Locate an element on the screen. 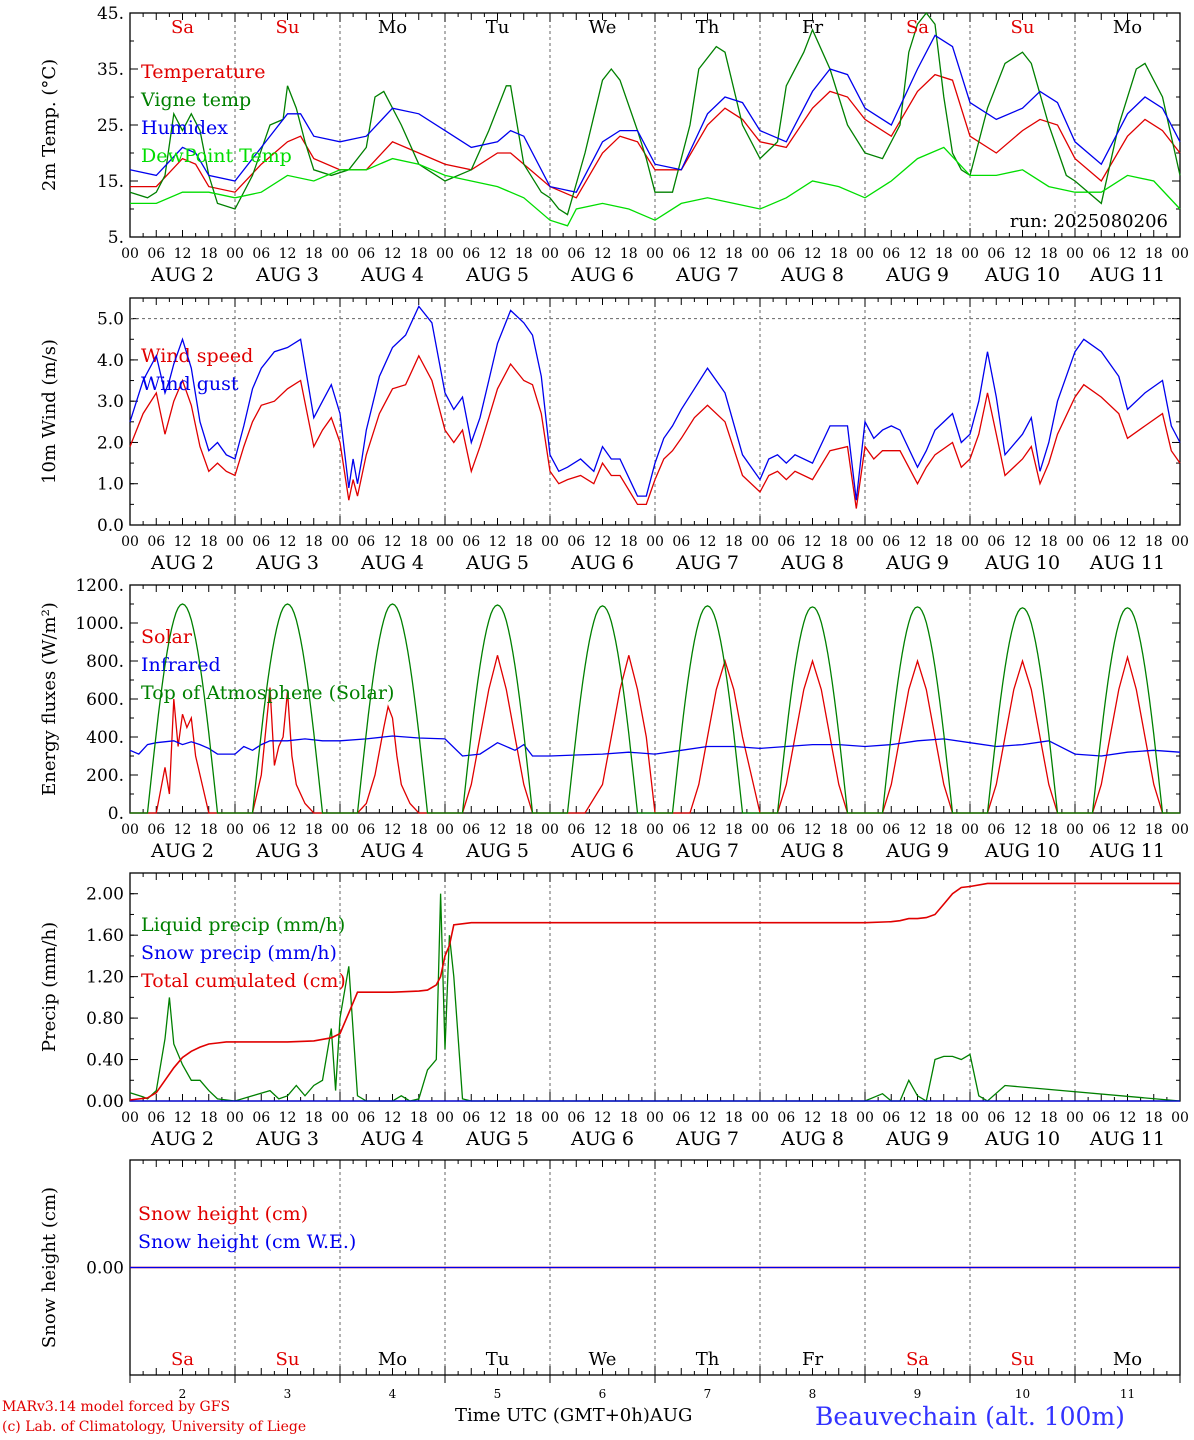 The image size is (1194, 1440). series-line-infrared is located at coordinates (655, 746).